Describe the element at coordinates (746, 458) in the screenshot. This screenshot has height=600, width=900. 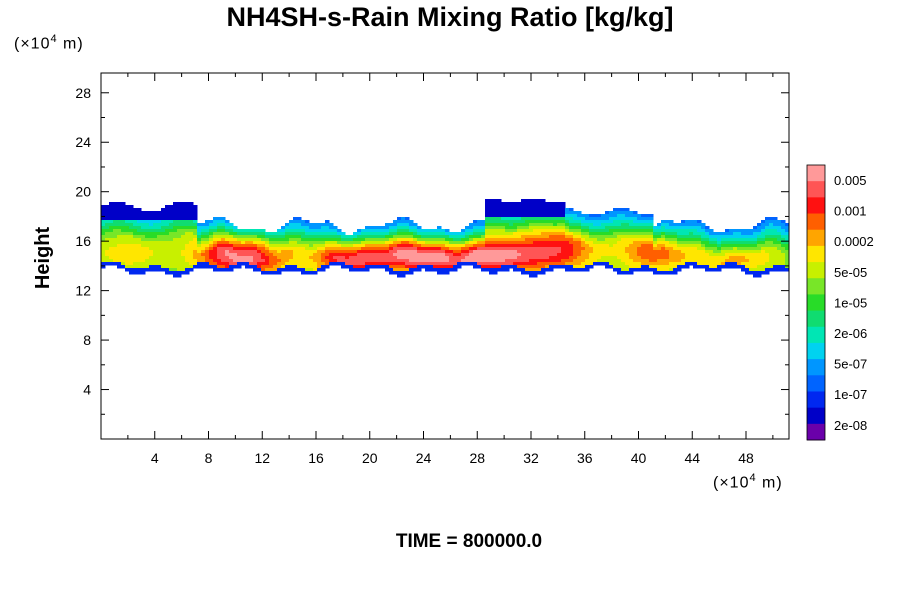
I see `x-tick-label: 48` at that location.